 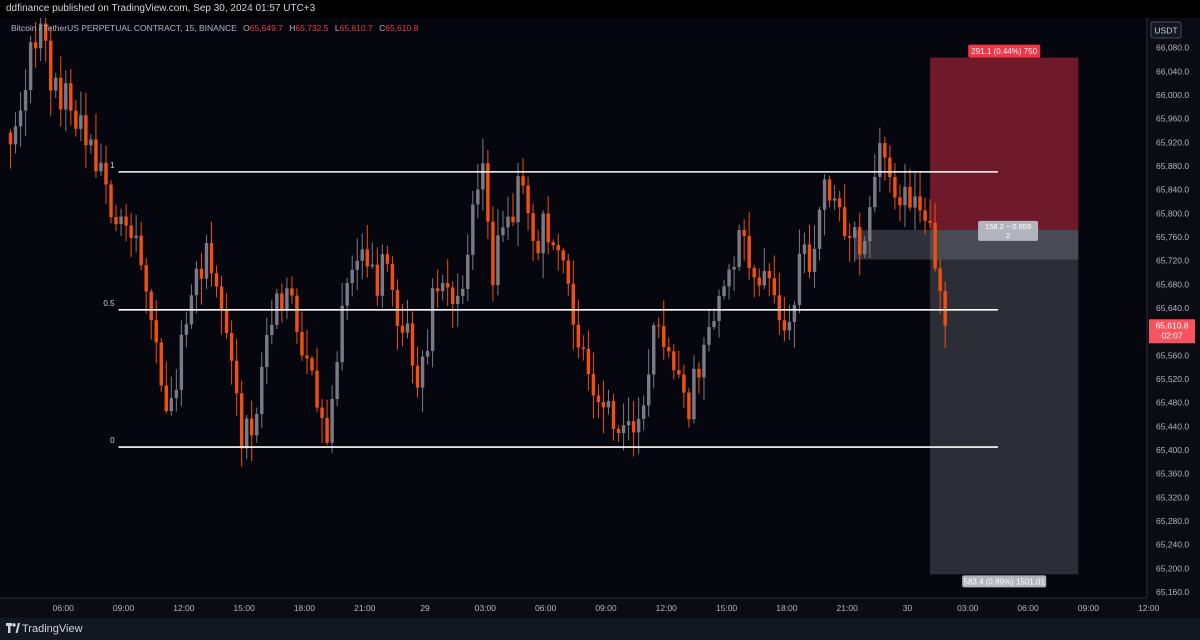 I want to click on high-label: H, so click(x=292, y=28).